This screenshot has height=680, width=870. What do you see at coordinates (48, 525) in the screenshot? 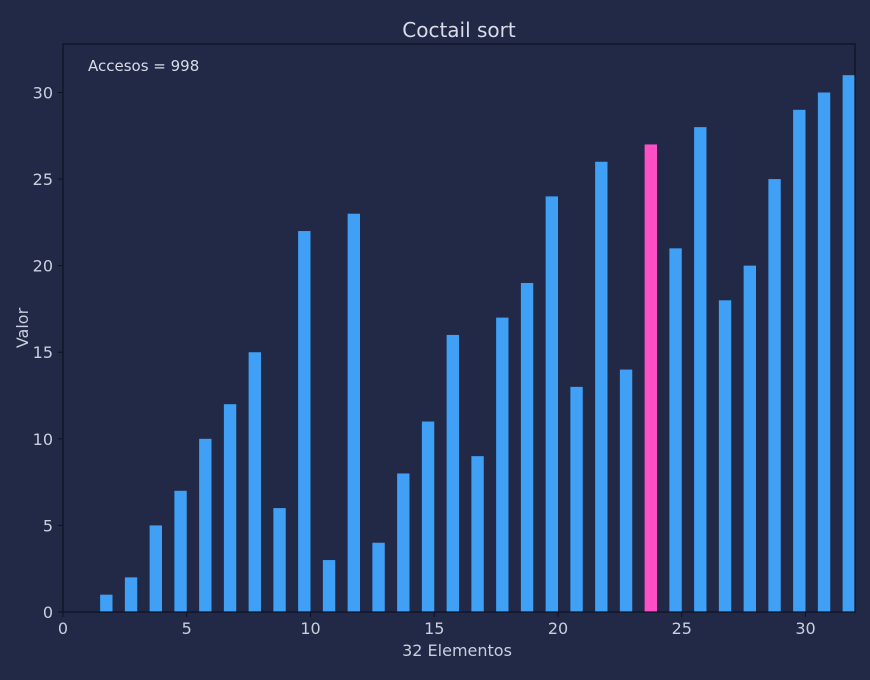
I see `y-tick-label: 5` at bounding box center [48, 525].